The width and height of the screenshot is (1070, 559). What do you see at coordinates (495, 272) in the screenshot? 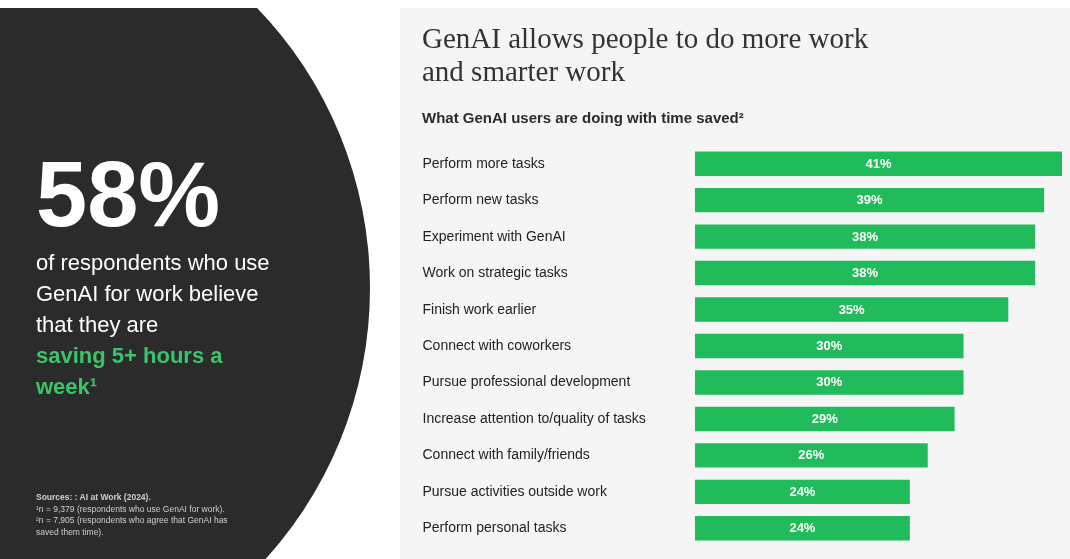
I see `y-tick-label: Work on strategic tasks` at bounding box center [495, 272].